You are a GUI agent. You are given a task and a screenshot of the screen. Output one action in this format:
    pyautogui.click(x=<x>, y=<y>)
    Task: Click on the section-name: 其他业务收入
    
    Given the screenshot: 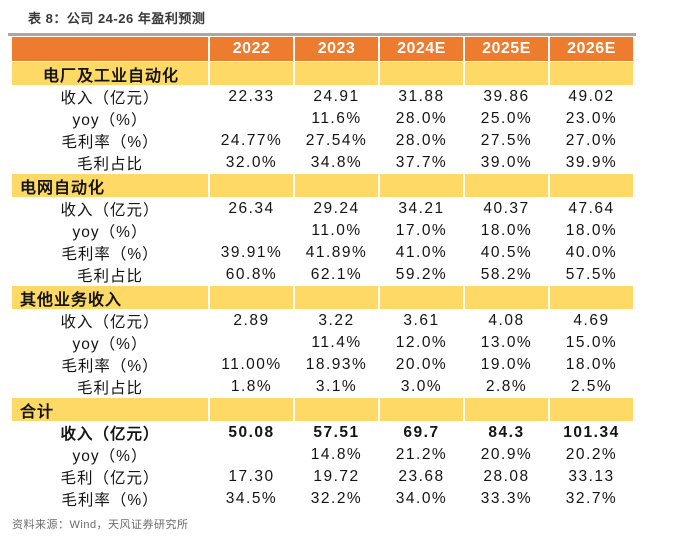 What is the action you would take?
    pyautogui.click(x=110, y=297)
    